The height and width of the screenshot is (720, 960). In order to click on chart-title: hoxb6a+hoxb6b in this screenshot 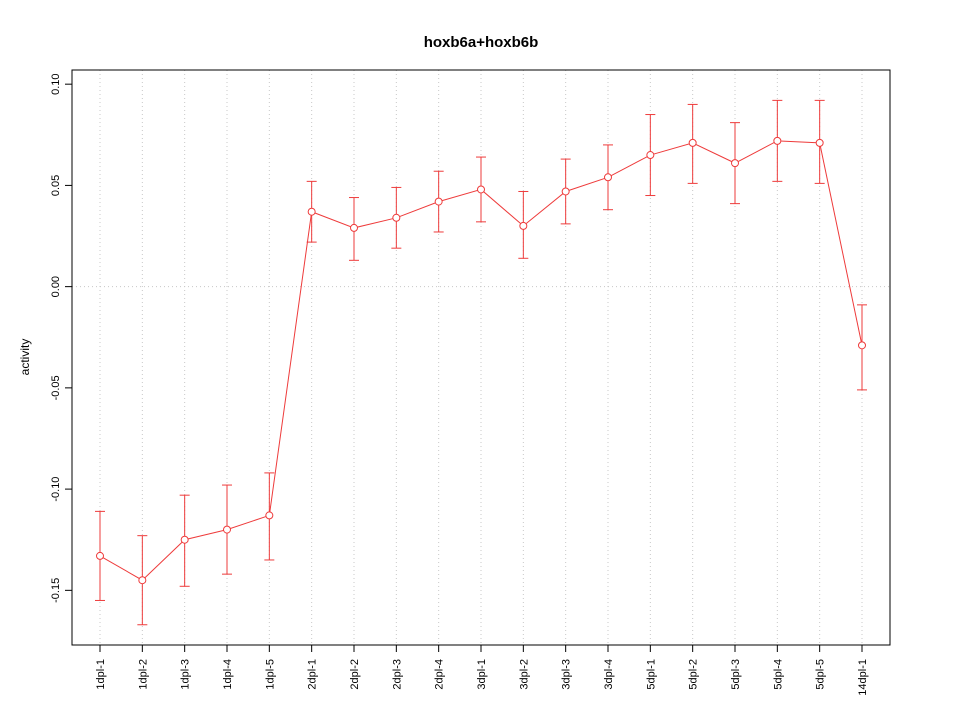, I will do `click(481, 42)`.